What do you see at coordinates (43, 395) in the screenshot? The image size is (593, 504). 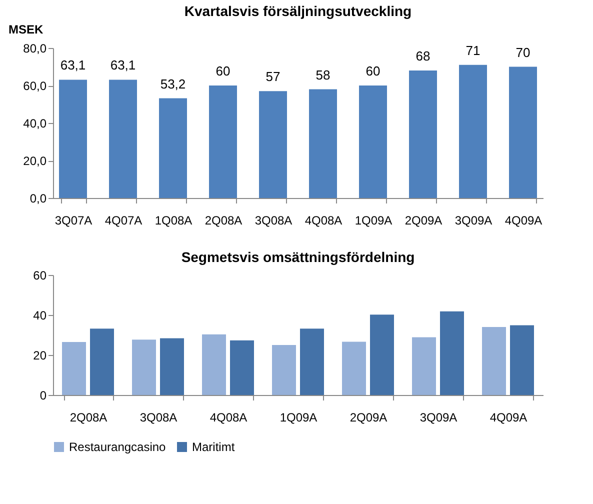 I see `y-tick-label: 0` at bounding box center [43, 395].